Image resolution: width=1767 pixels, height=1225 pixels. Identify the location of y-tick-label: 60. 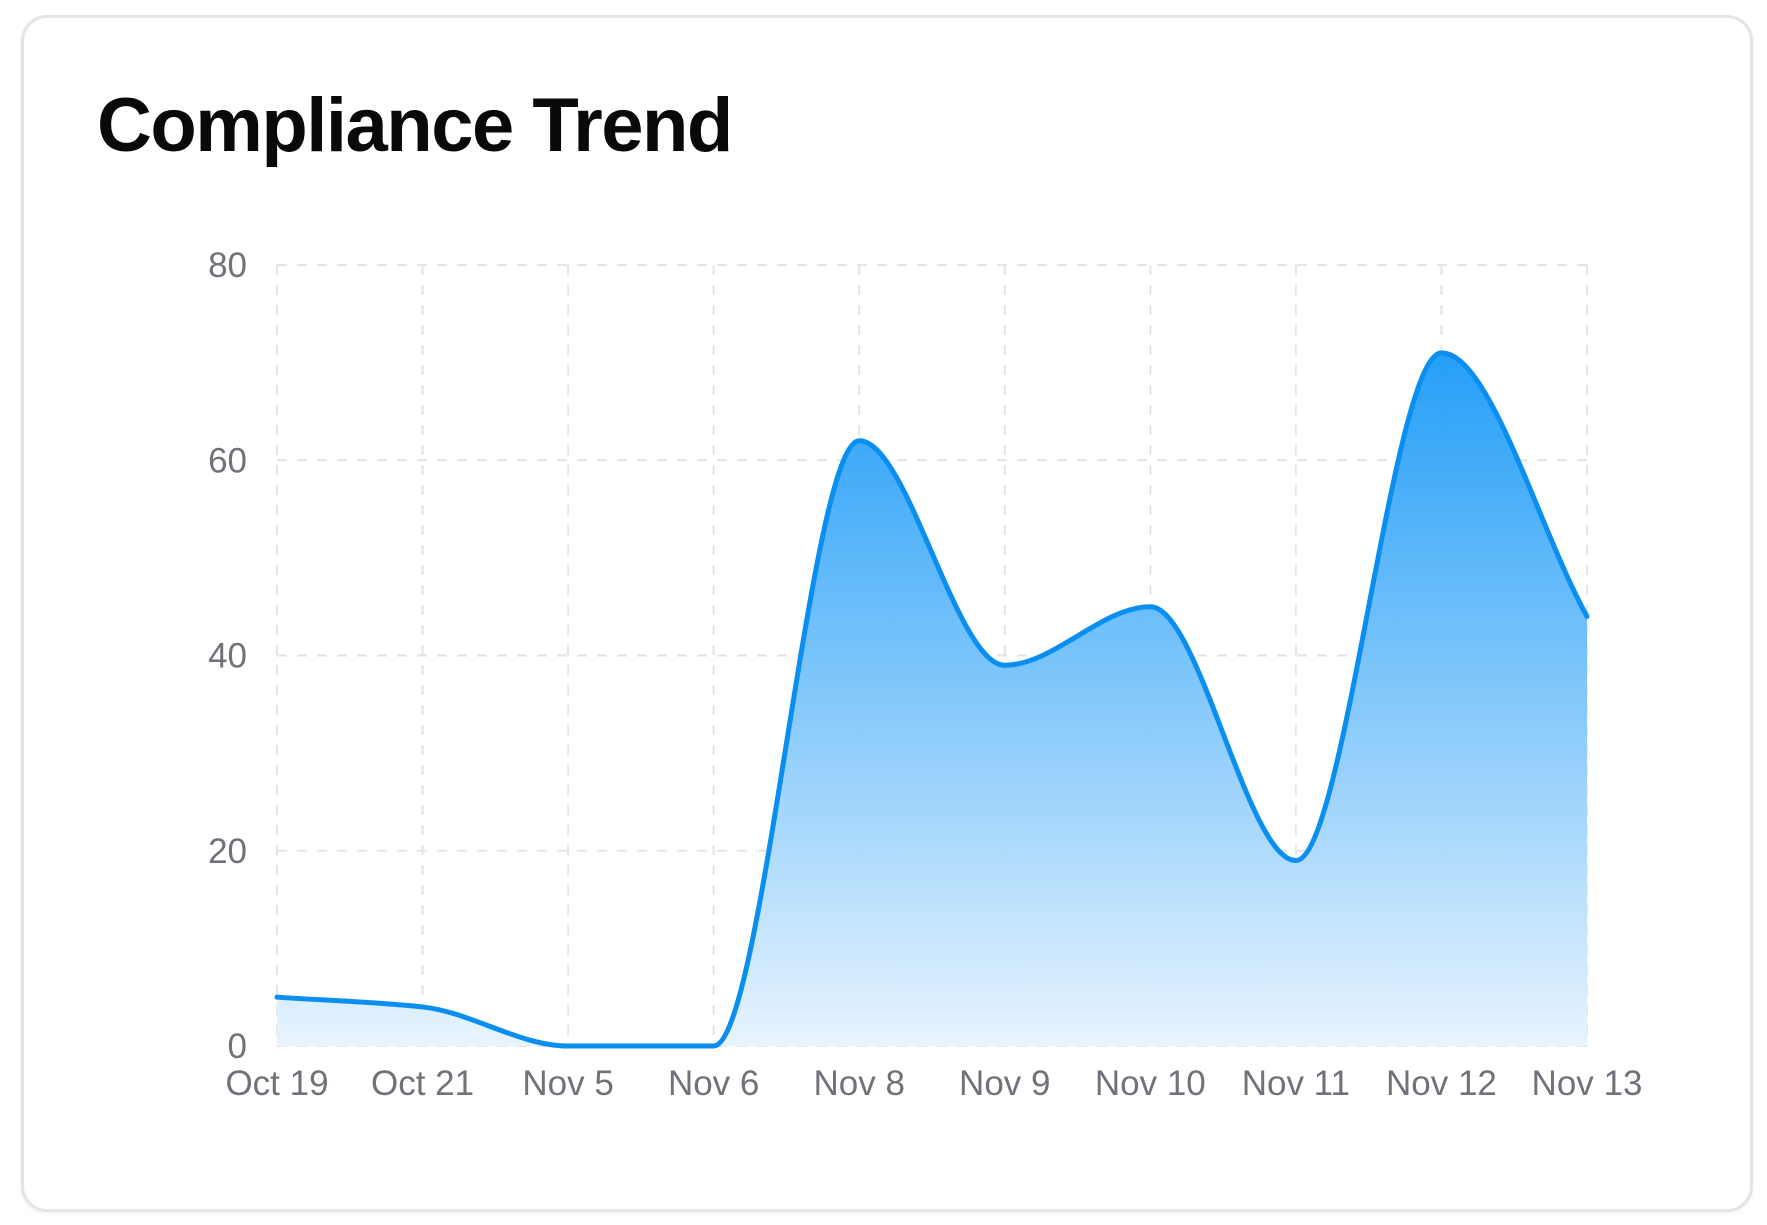
(227, 460).